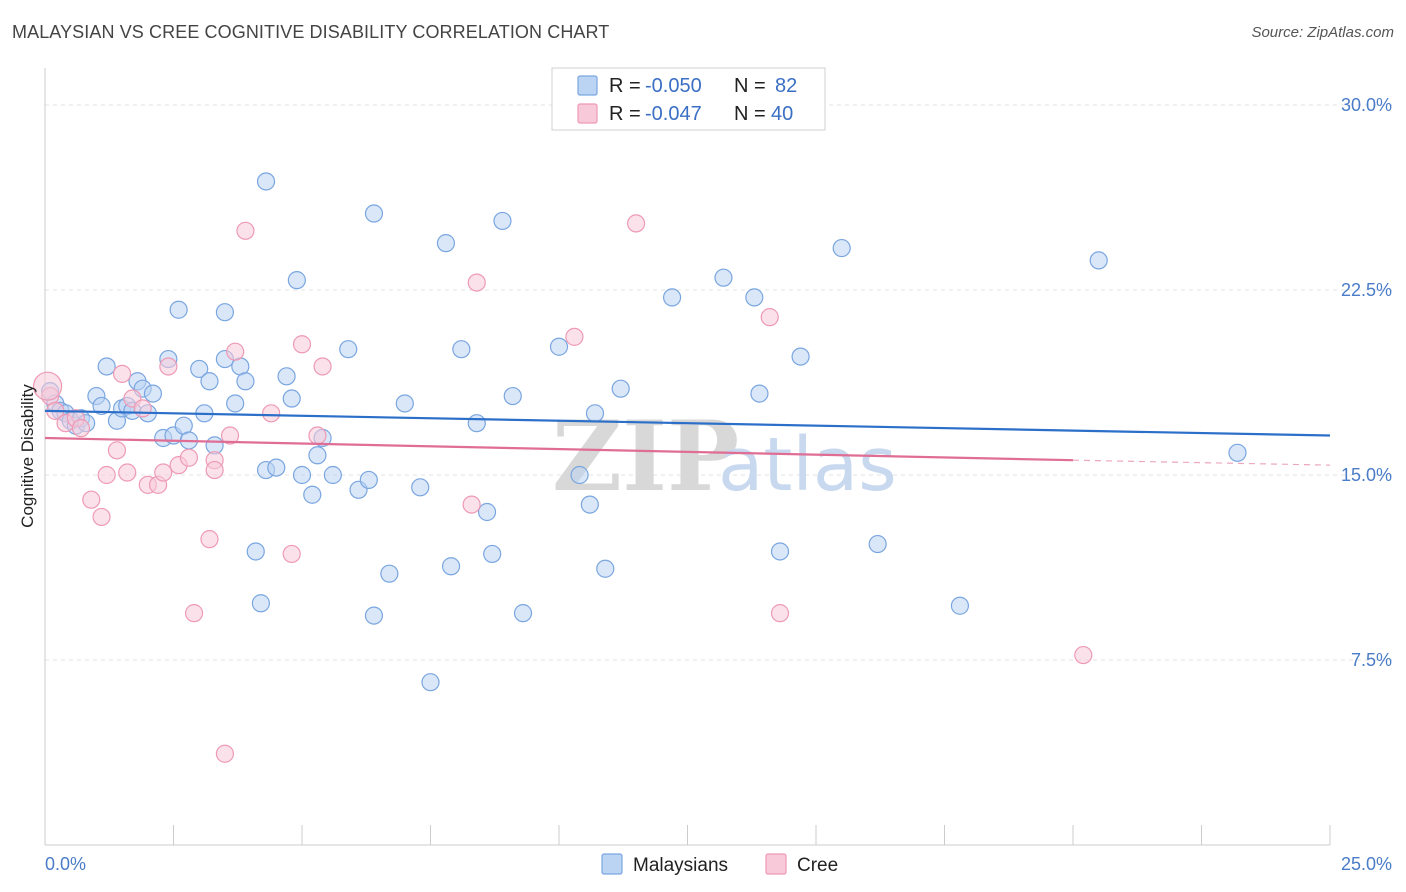 Image resolution: width=1406 pixels, height=892 pixels. Describe the element at coordinates (680, 865) in the screenshot. I see `series-legend-label-malaysians: Malaysians` at that location.